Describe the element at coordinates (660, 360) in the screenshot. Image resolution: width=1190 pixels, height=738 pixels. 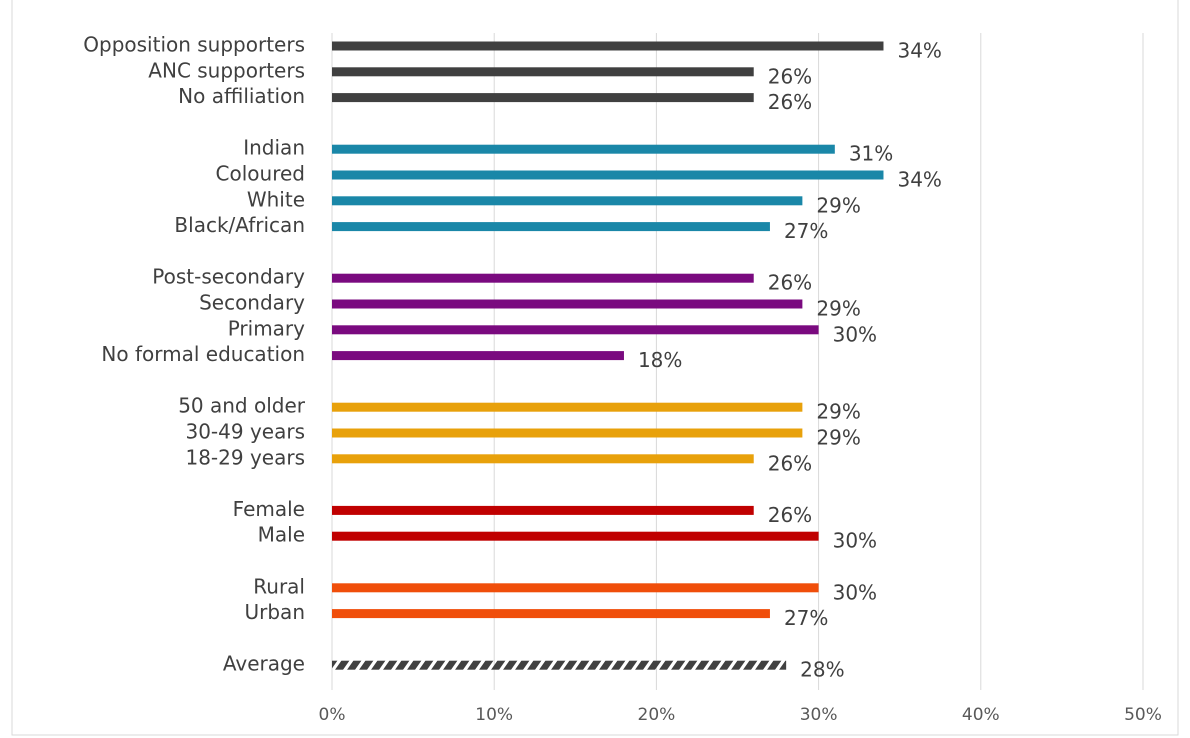
I see `value-label: 18%` at that location.